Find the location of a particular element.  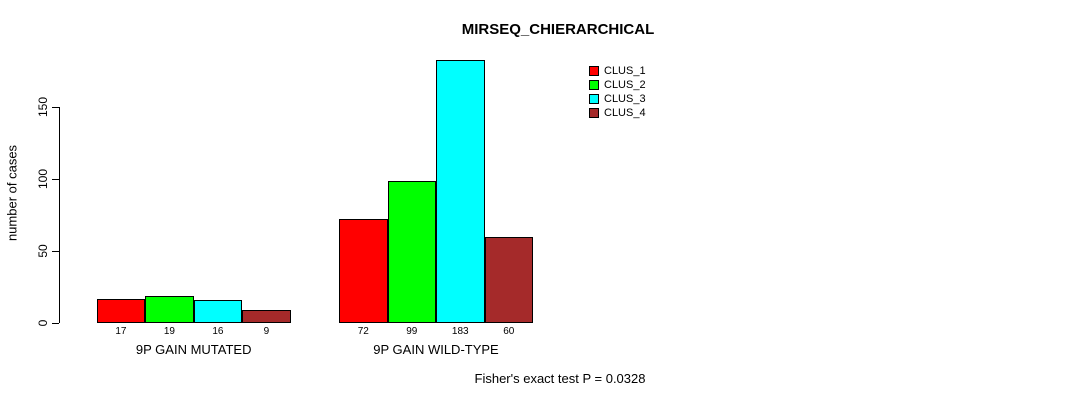

chart-title: MIRSEQ_CHIERARCHICAL is located at coordinates (558, 29).